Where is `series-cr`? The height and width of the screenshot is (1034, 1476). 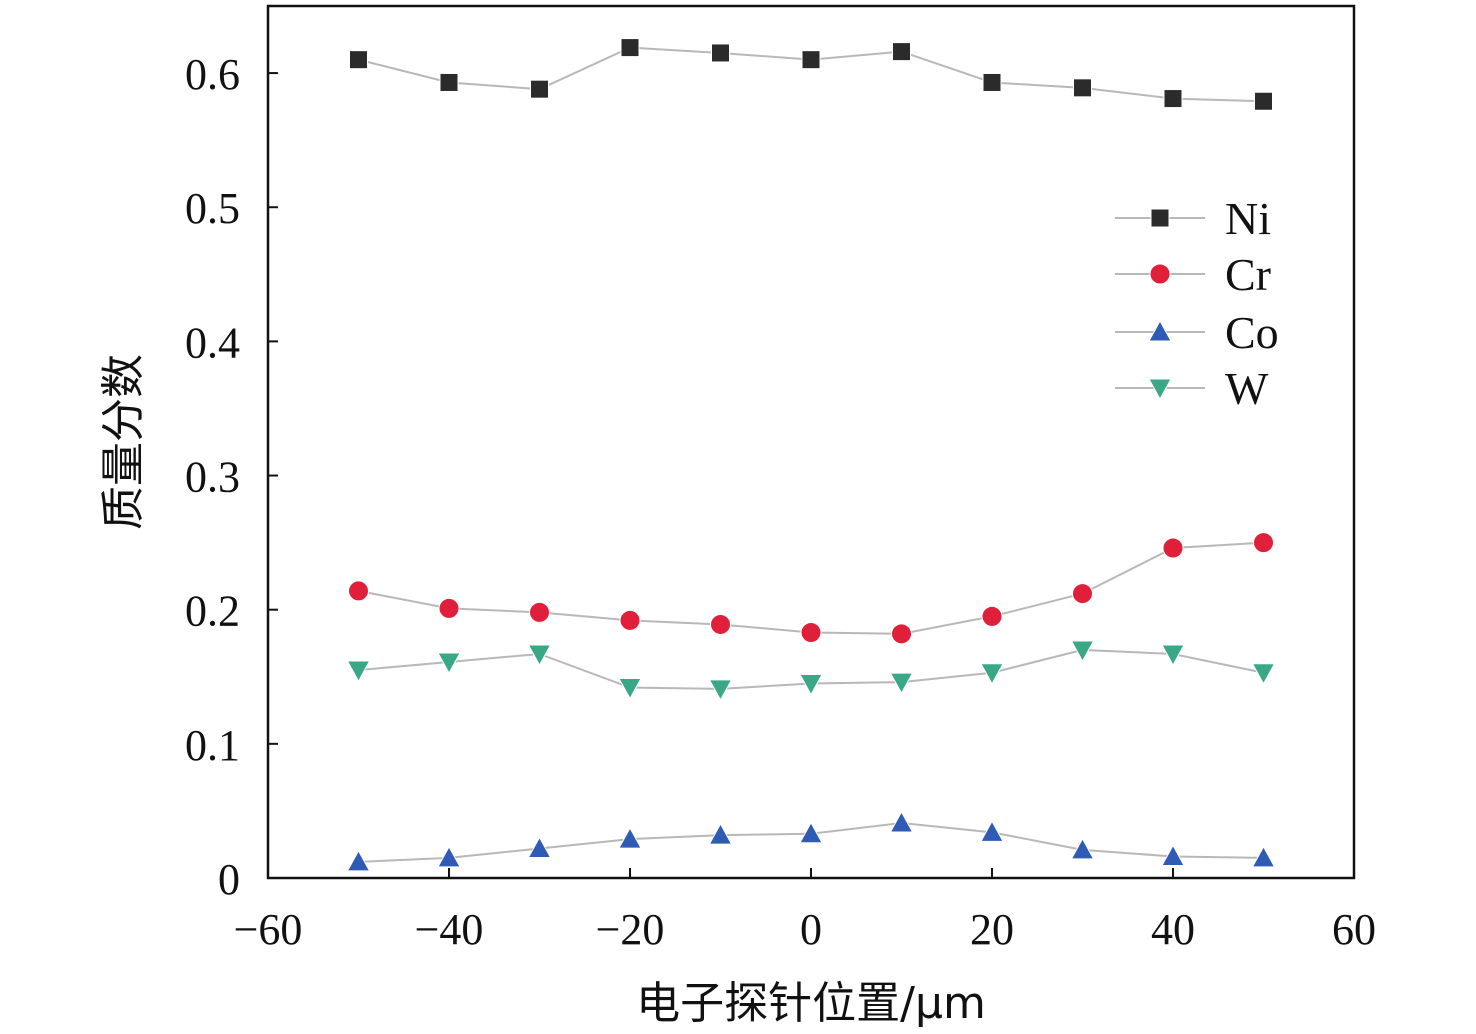 series-cr is located at coordinates (811, 588).